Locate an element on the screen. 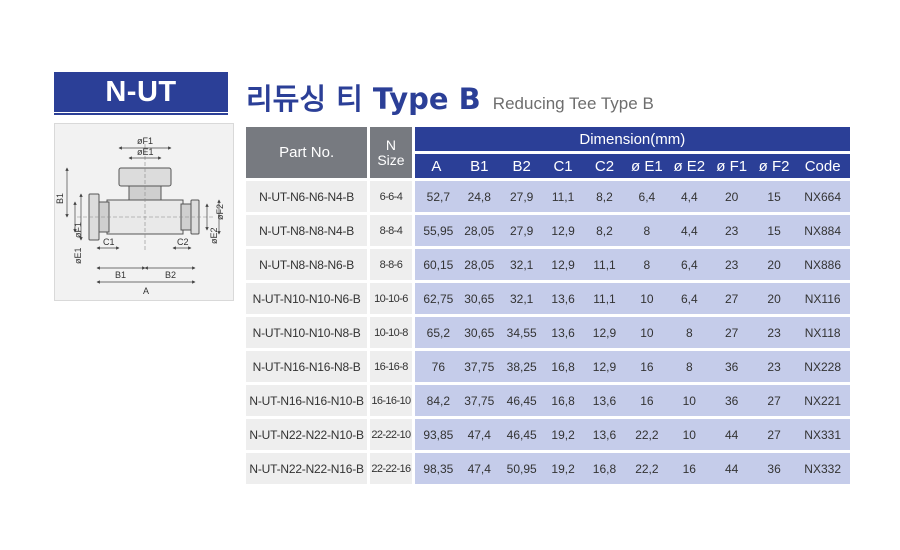 The image size is (900, 550). cell-a: 65,2 is located at coordinates (436, 332).